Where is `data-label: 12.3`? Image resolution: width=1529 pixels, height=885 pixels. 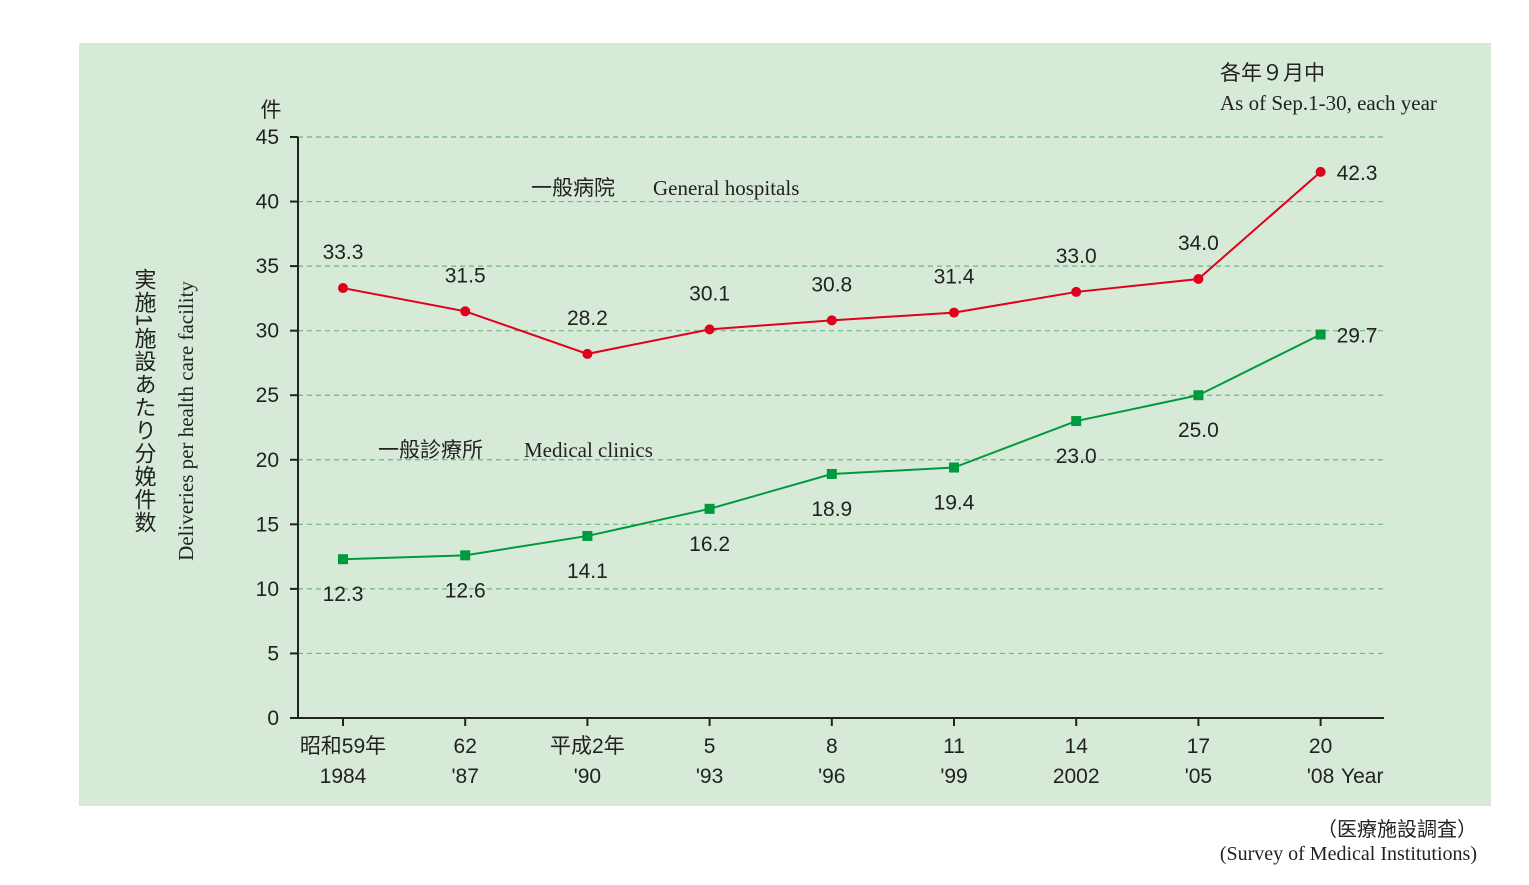
data-label: 12.3 is located at coordinates (343, 594).